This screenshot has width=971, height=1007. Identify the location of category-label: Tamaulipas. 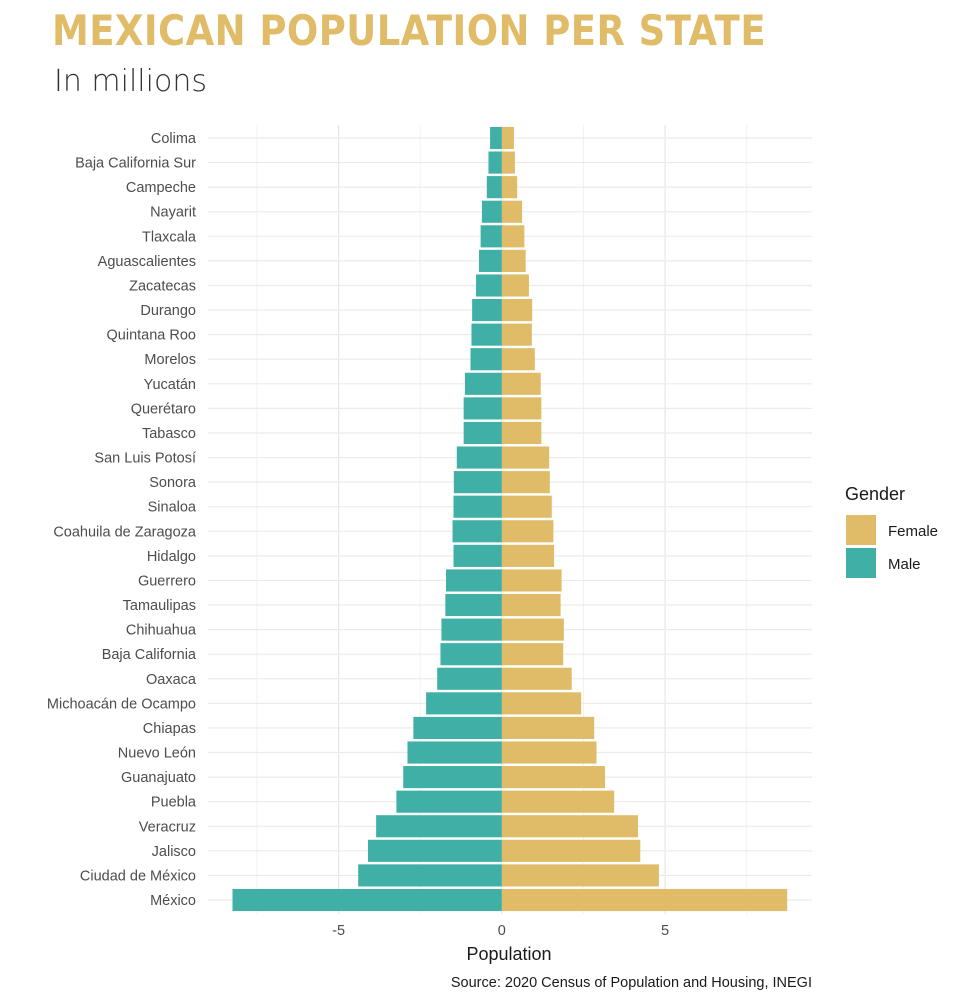
(159, 606).